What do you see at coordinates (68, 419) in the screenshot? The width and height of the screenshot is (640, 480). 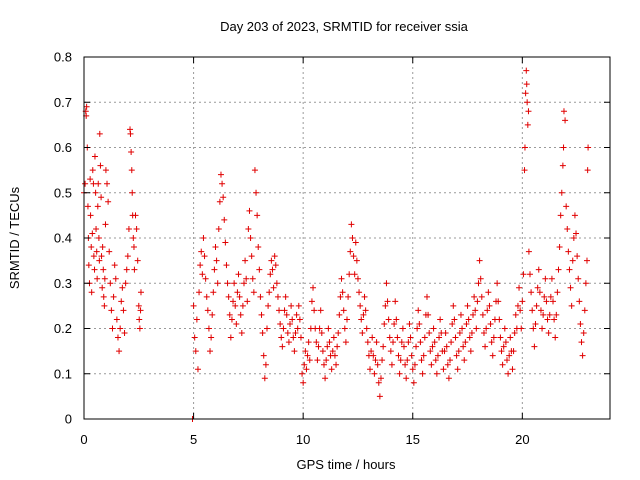 I see `y-tick-label: 0` at bounding box center [68, 419].